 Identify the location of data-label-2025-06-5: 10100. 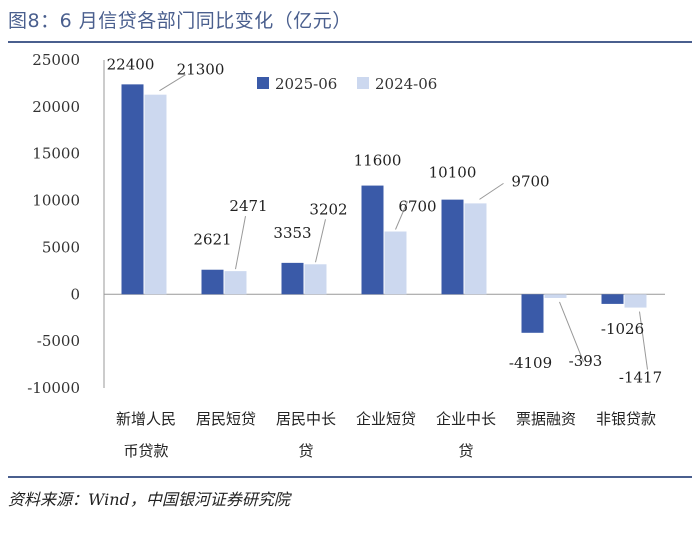
(453, 173).